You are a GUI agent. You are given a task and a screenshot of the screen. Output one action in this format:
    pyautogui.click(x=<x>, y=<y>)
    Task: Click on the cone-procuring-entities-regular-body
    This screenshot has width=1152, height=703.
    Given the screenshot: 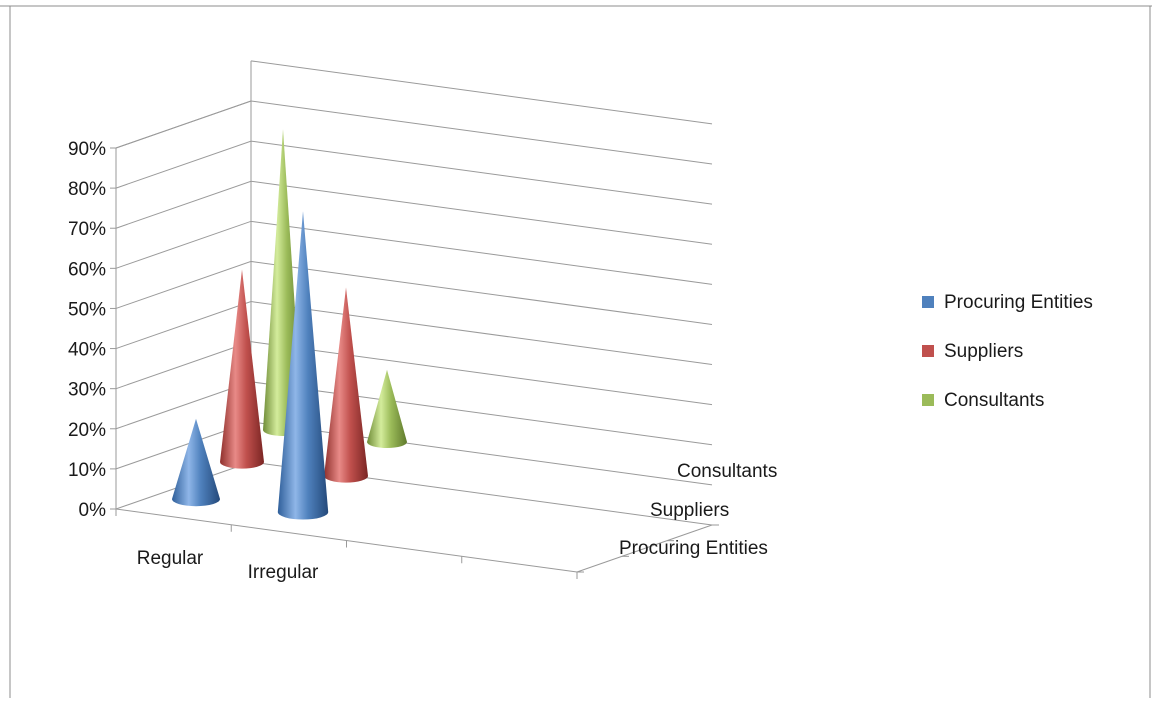 What is the action you would take?
    pyautogui.click(x=196, y=462)
    